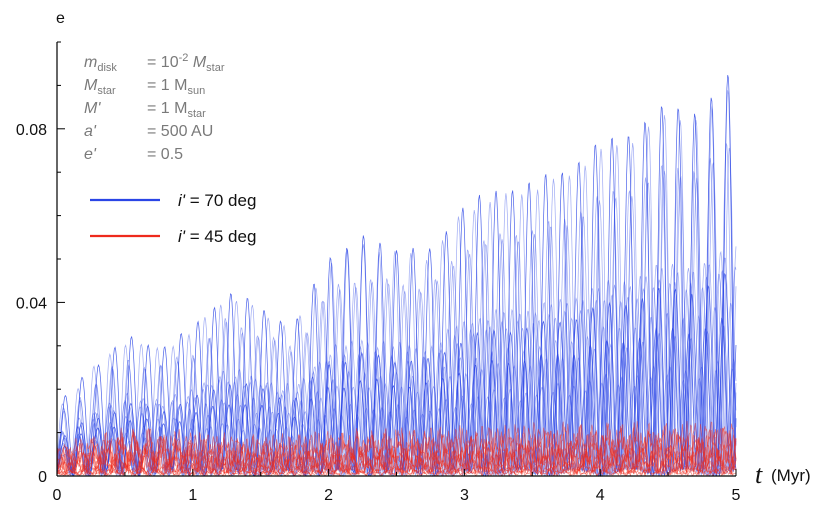  I want to click on legend-item: i' = 45 deg, so click(173, 236).